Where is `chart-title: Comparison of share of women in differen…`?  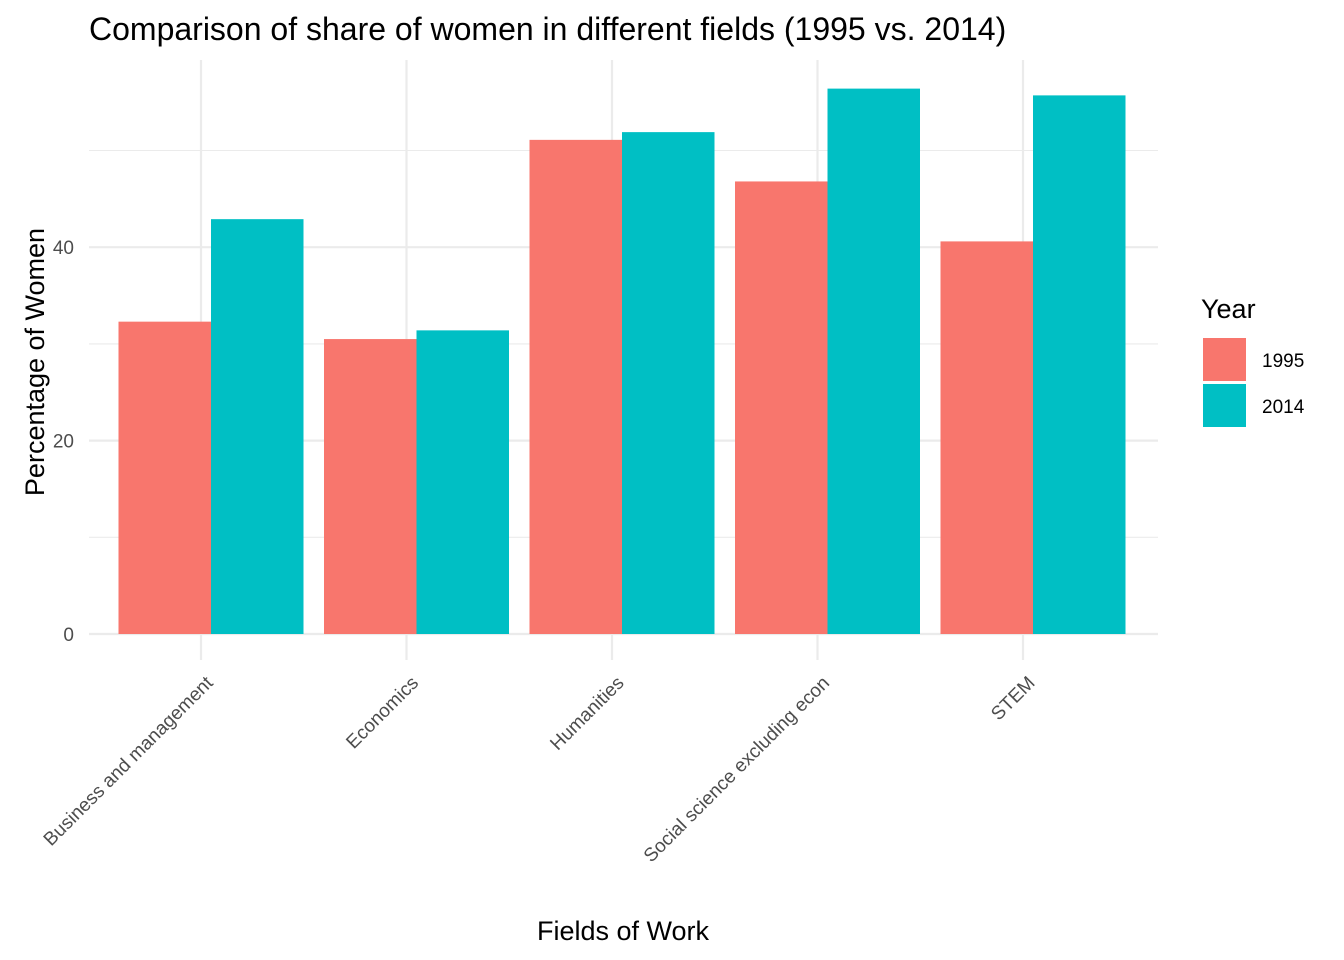
chart-title: Comparison of share of women in differen… is located at coordinates (547, 29).